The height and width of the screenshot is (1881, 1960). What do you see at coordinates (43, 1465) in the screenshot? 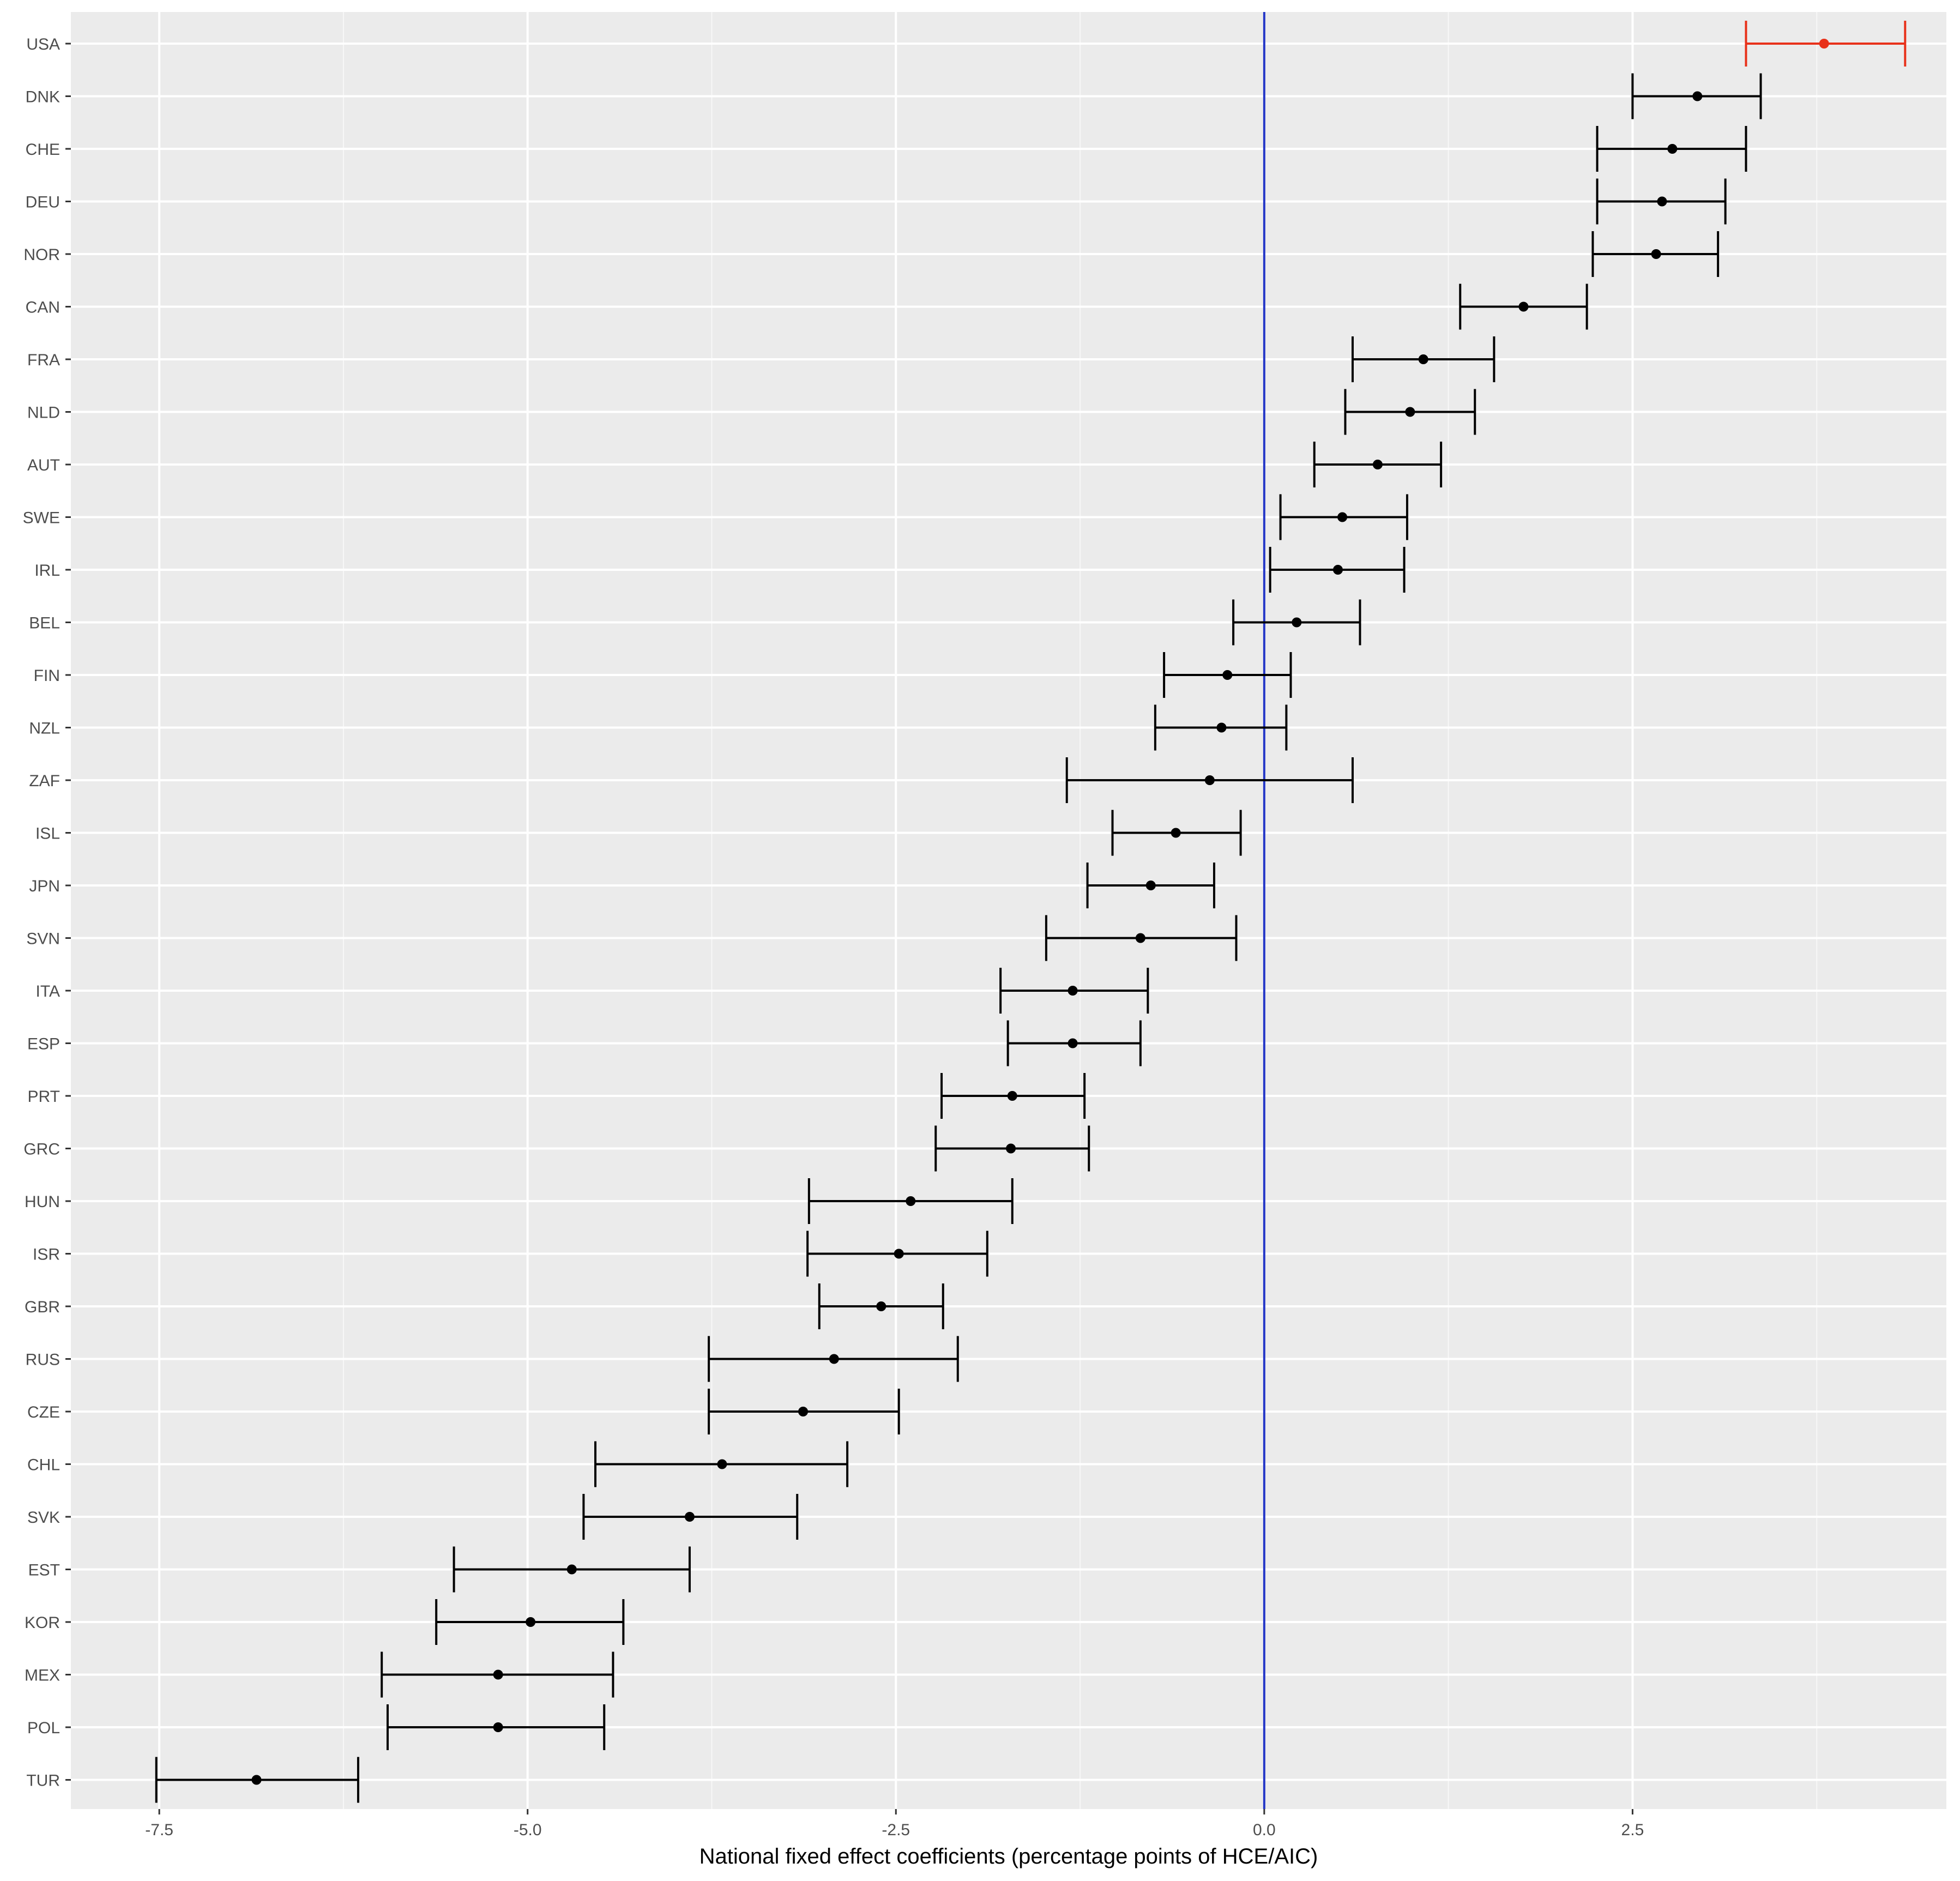
I see `y-tick-label: CHL` at bounding box center [43, 1465].